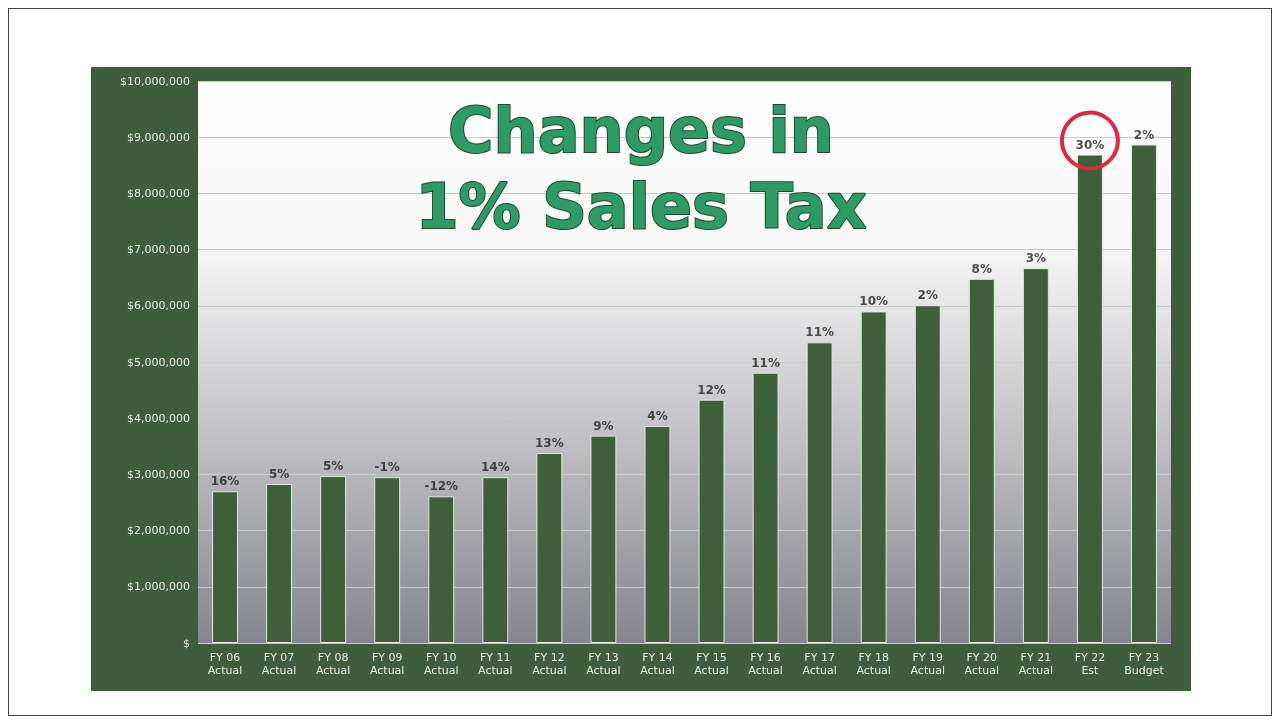 The width and height of the screenshot is (1282, 726). Describe the element at coordinates (549, 443) in the screenshot. I see `annotation: 13%` at that location.